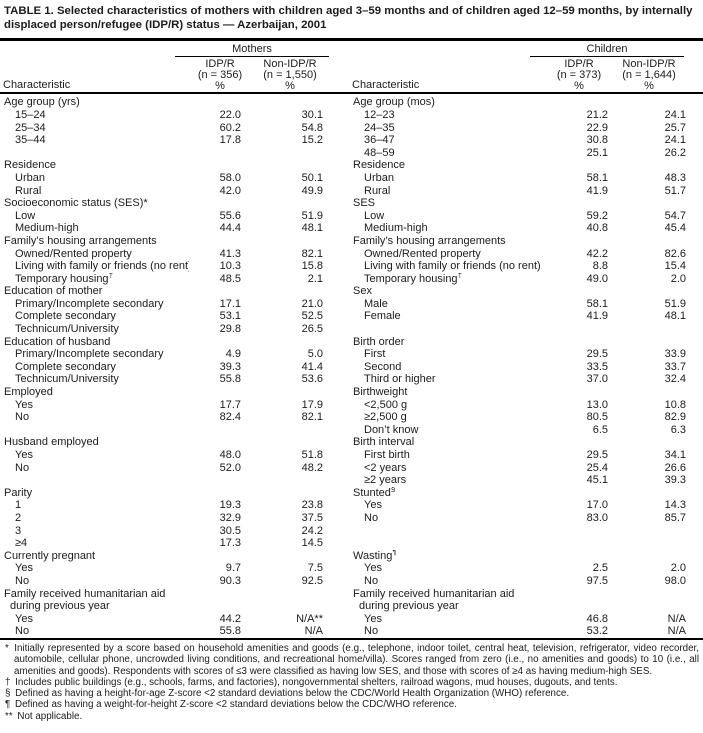  Describe the element at coordinates (386, 85) in the screenshot. I see `characteristic-header: Characteristic` at that location.